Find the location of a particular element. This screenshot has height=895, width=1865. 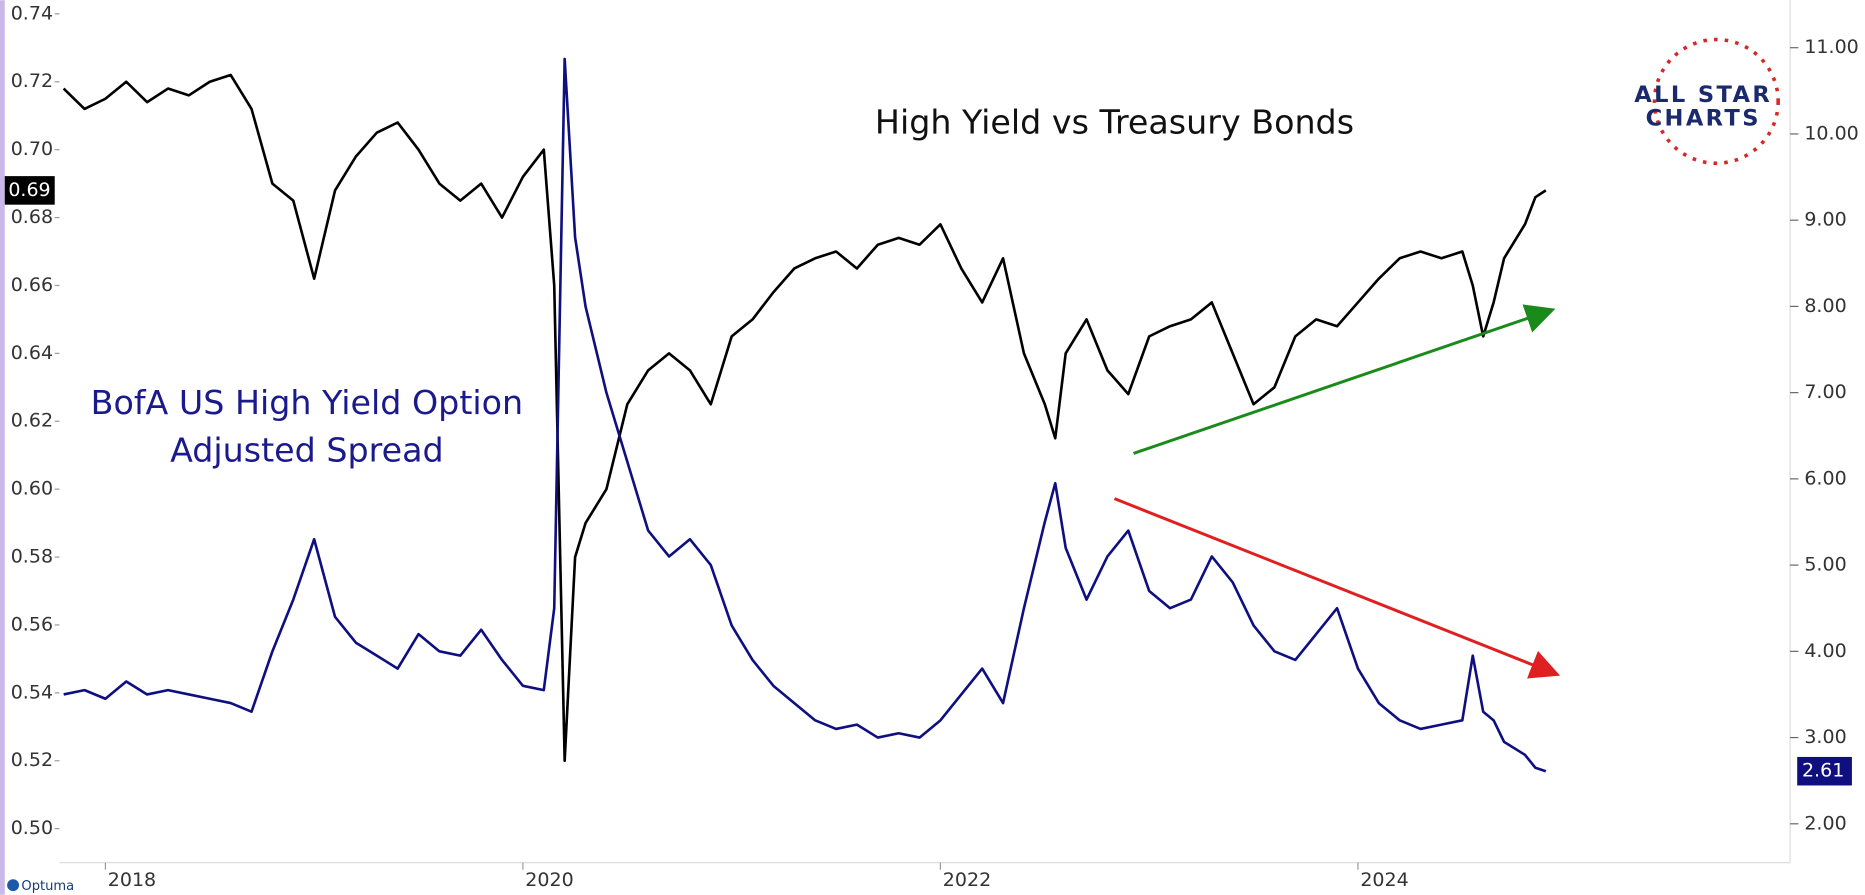

y2-tick-label: 8.00 is located at coordinates (1825, 306).